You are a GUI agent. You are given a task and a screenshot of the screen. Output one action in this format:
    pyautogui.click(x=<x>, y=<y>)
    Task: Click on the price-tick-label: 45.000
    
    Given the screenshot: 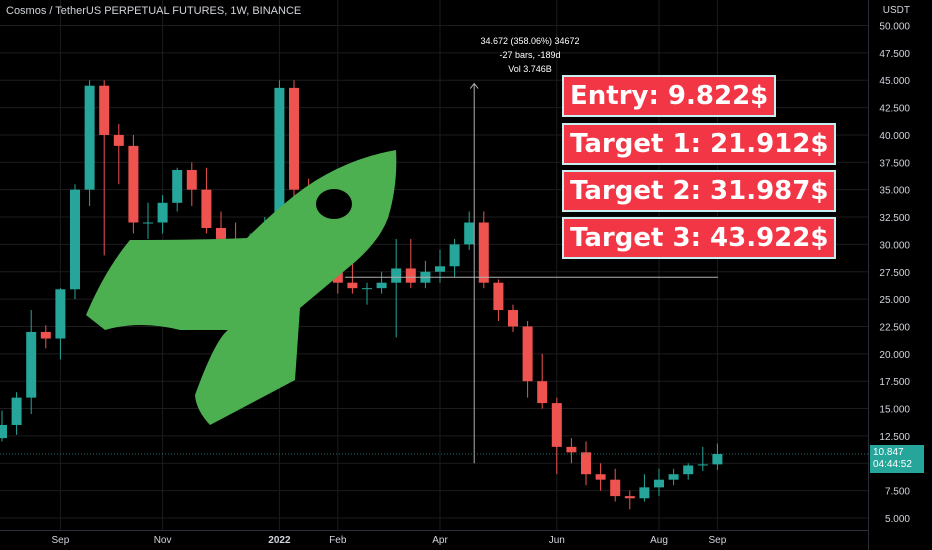 What is the action you would take?
    pyautogui.click(x=894, y=81)
    